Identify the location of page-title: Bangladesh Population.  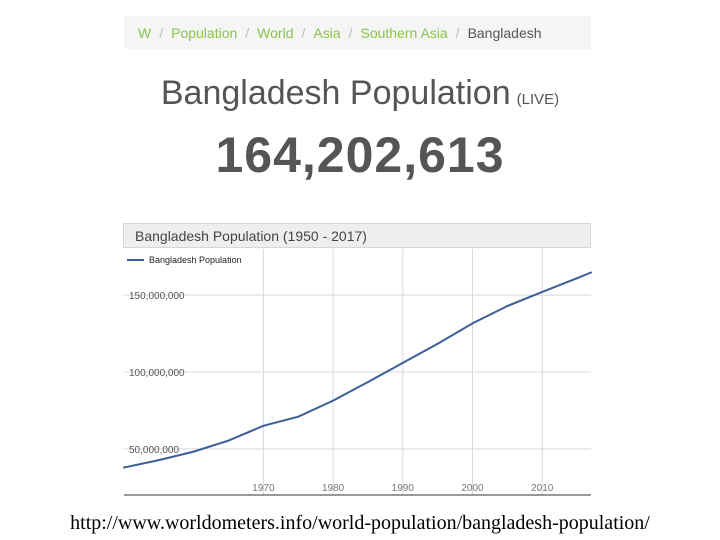
(335, 93).